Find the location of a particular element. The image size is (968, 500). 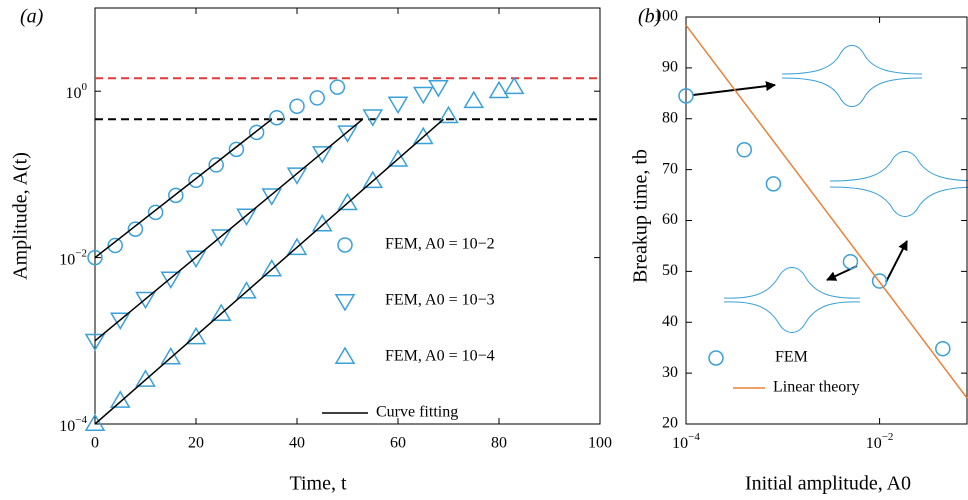

x-tick-label: 10⁻⁴ is located at coordinates (686, 441).